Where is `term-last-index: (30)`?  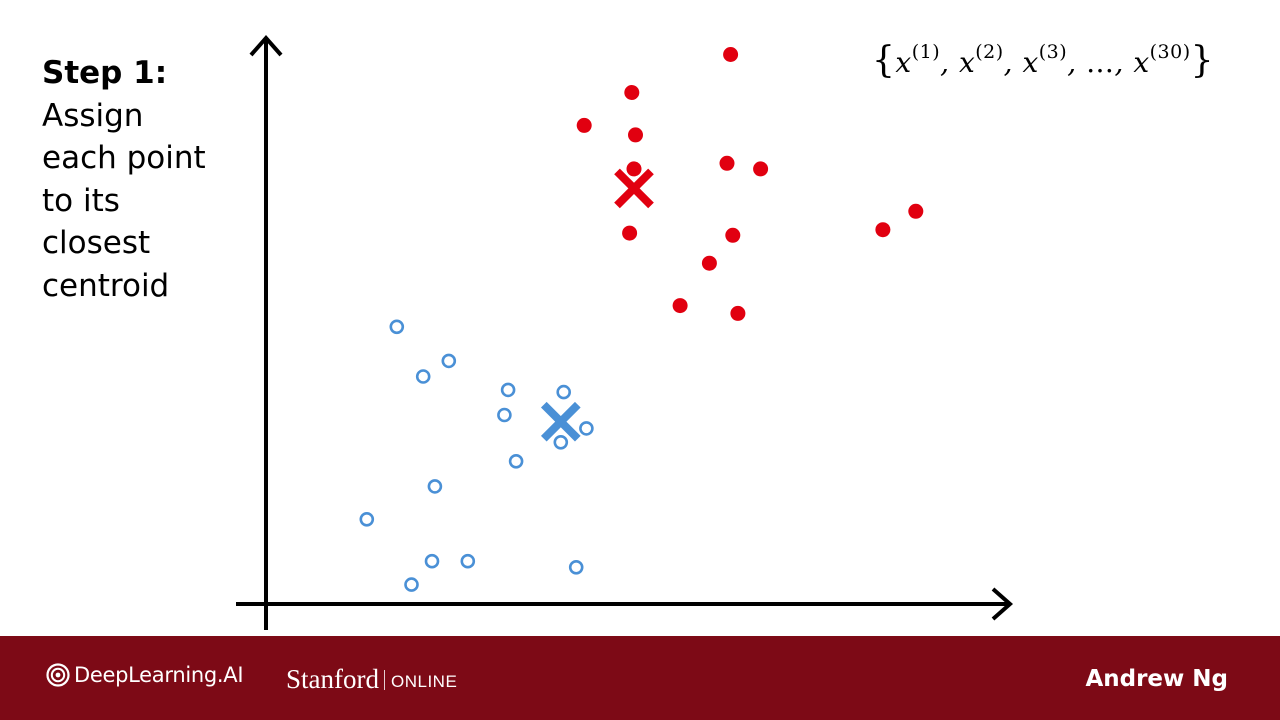
term-last-index: (30) is located at coordinates (1170, 51).